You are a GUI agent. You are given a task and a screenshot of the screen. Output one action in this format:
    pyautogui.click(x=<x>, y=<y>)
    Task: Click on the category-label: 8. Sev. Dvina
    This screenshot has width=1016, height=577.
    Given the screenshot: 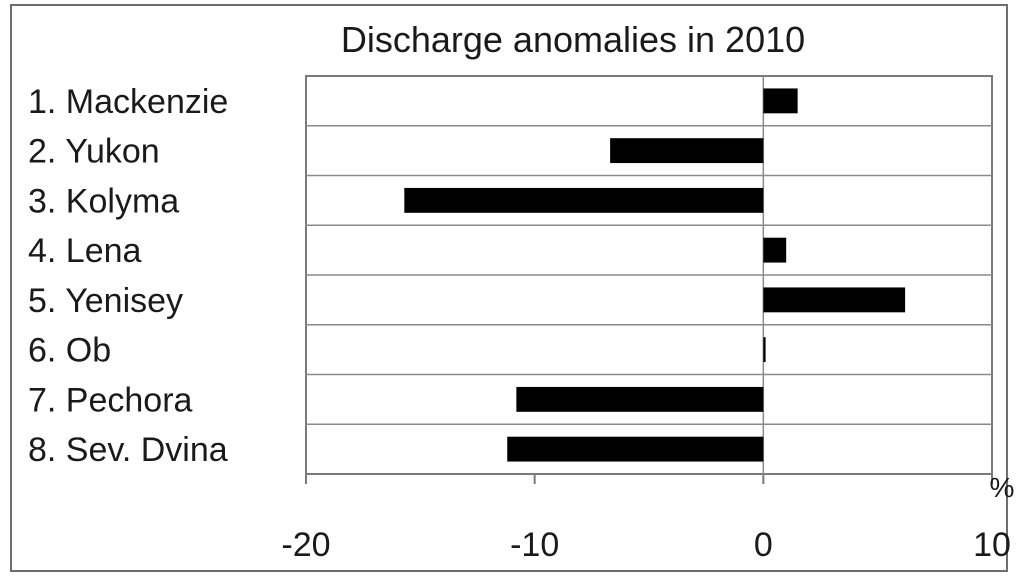 What is the action you would take?
    pyautogui.click(x=128, y=450)
    